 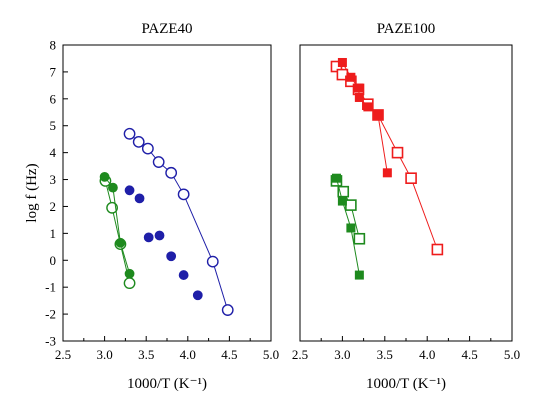 I want to click on y-tick-label: -2, so click(x=50, y=314).